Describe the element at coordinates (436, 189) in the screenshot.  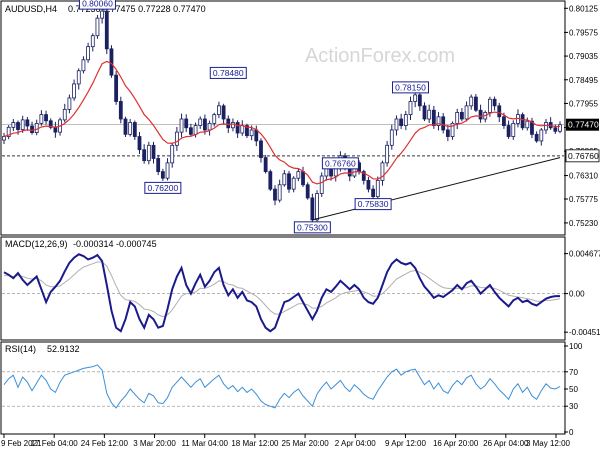
I see `rising-trendline` at that location.